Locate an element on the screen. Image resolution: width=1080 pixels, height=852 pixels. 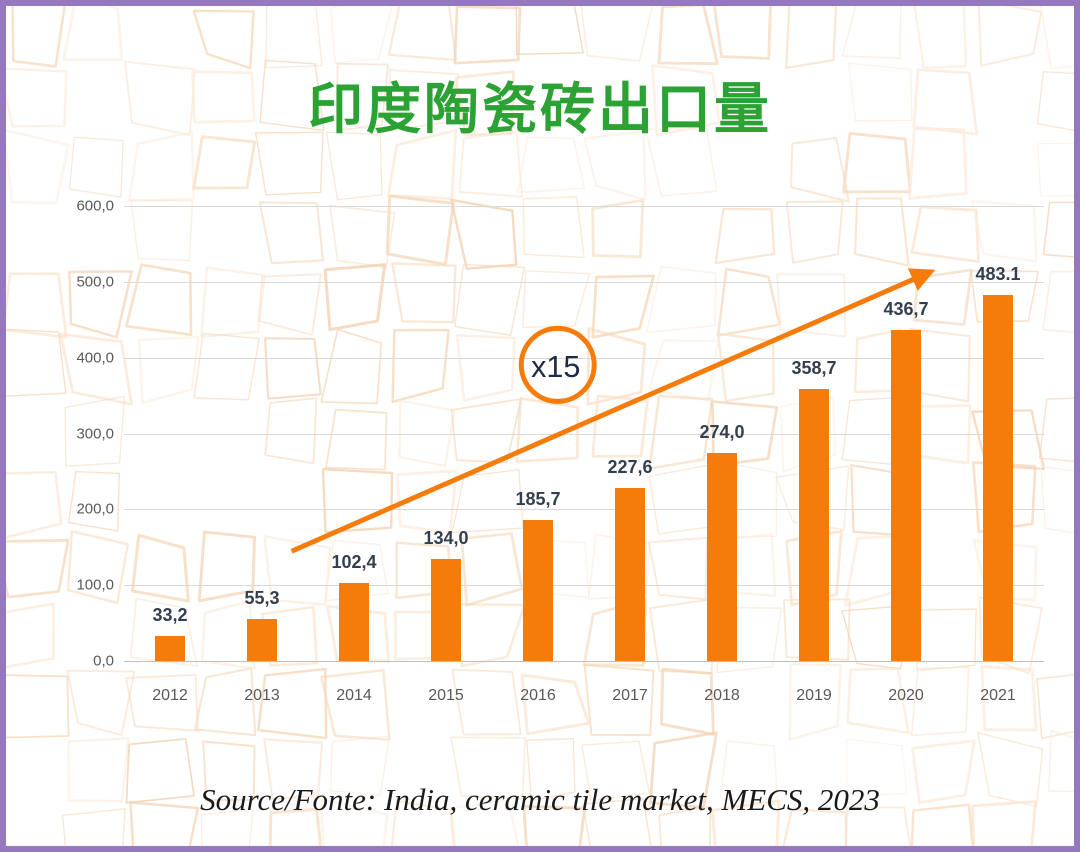
x-tick-label: 2019 is located at coordinates (814, 695).